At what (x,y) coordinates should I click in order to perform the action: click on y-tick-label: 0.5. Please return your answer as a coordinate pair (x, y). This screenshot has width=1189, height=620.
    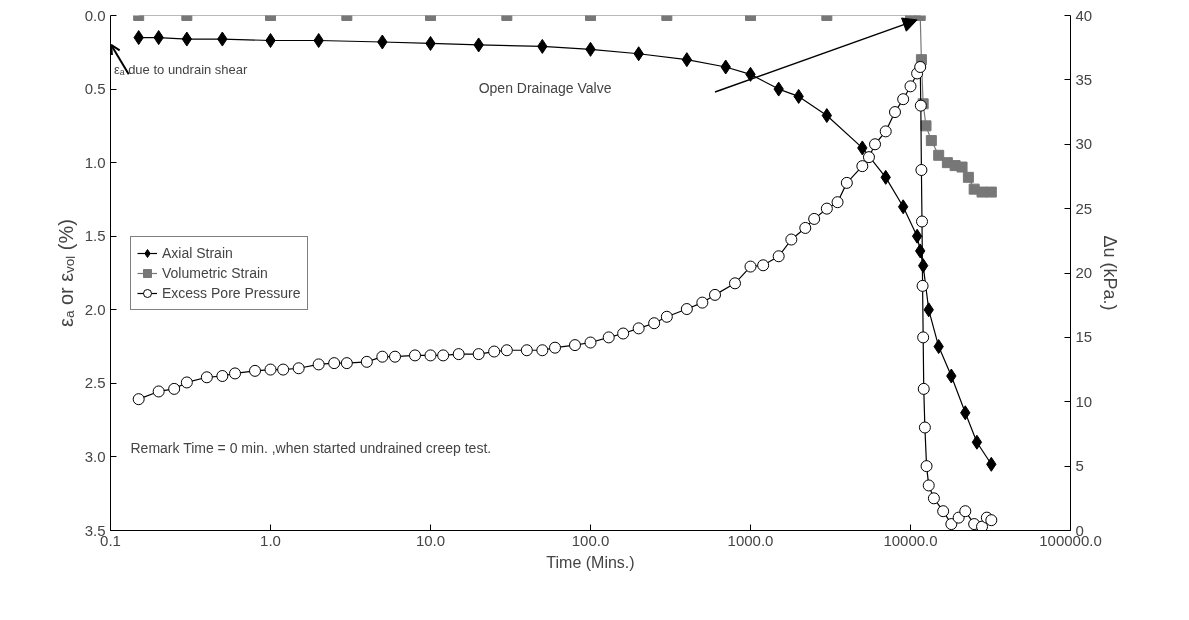
    Looking at the image, I should click on (95, 89).